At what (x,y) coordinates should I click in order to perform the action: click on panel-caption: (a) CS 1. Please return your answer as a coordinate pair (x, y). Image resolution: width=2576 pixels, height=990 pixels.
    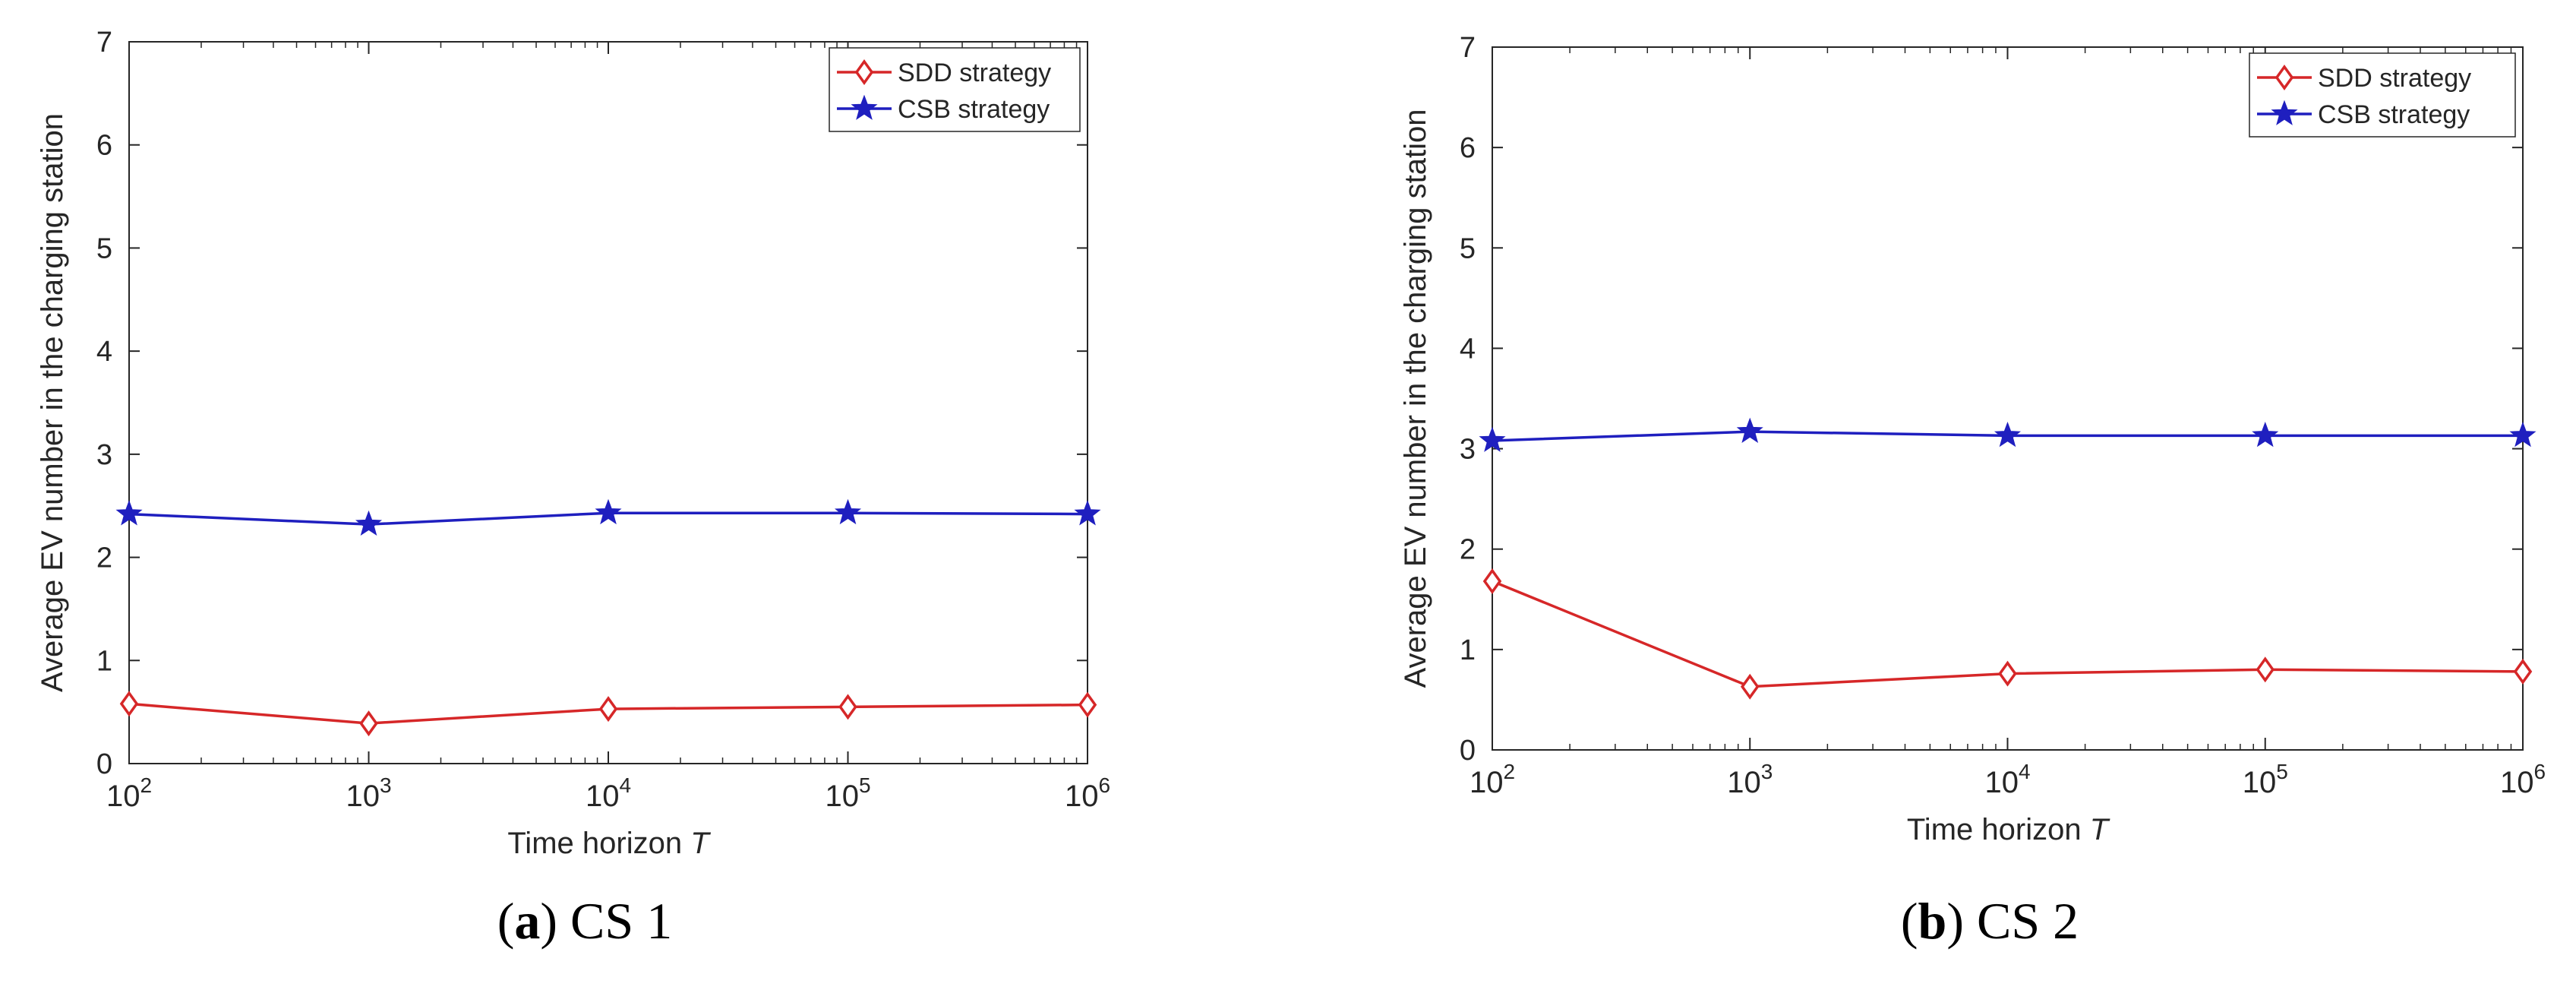
    Looking at the image, I should click on (584, 921).